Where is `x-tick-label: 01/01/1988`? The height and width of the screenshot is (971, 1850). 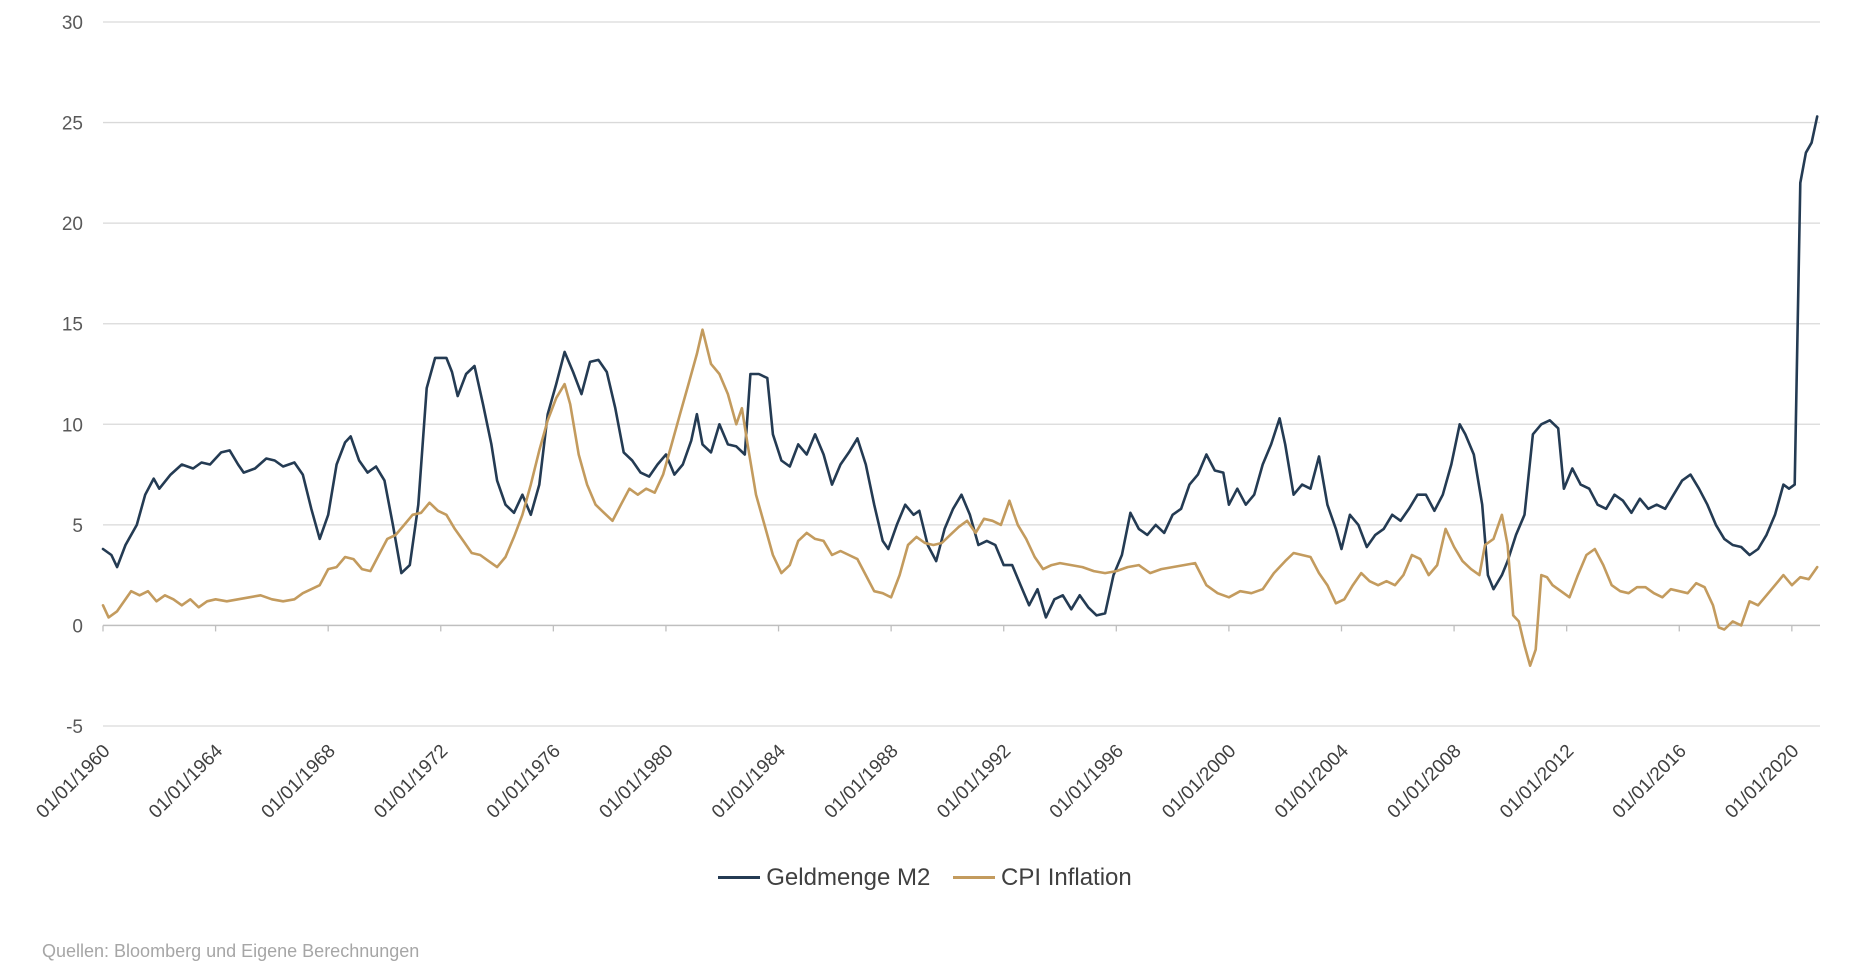
x-tick-label: 01/01/1988 is located at coordinates (862, 782).